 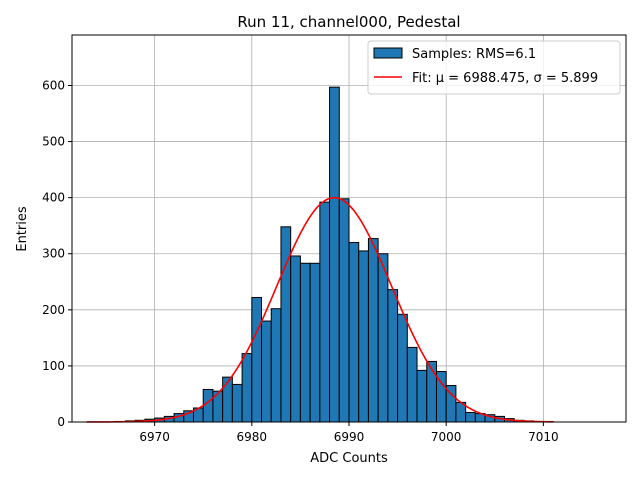 What do you see at coordinates (349, 458) in the screenshot?
I see `x-axis-label: ADC Counts` at bounding box center [349, 458].